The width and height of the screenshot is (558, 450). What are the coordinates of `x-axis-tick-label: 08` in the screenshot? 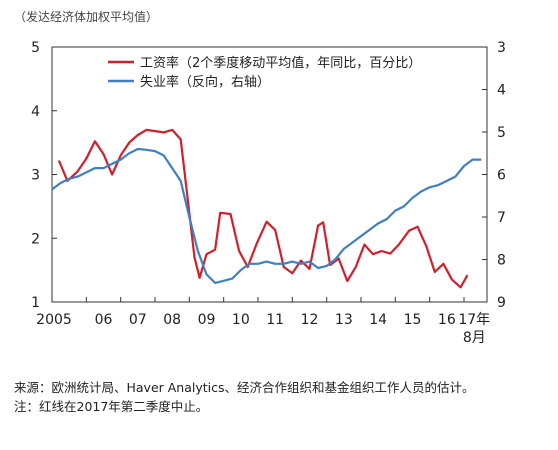 It's located at (172, 320).